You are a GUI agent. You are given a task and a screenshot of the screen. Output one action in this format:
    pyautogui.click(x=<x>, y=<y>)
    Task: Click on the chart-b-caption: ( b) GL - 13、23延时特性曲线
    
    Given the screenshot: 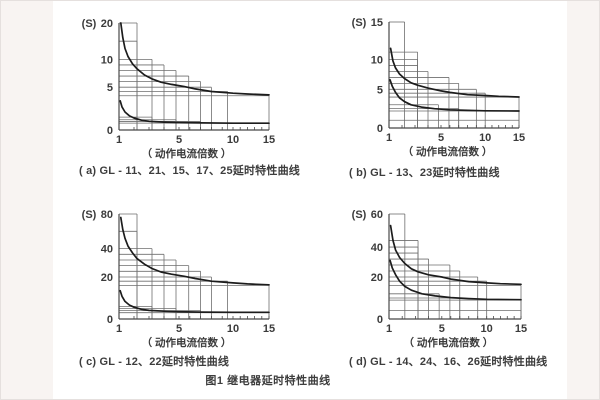 What is the action you would take?
    pyautogui.click(x=424, y=173)
    